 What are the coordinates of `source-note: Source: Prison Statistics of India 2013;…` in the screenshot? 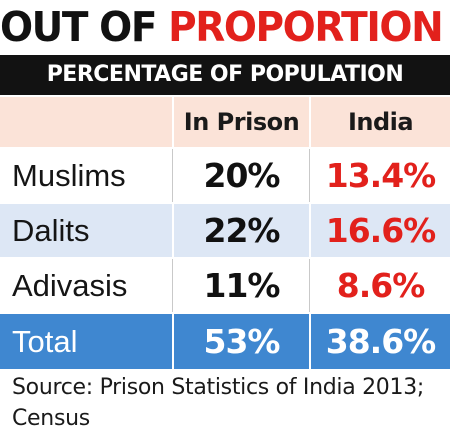 It's located at (218, 403).